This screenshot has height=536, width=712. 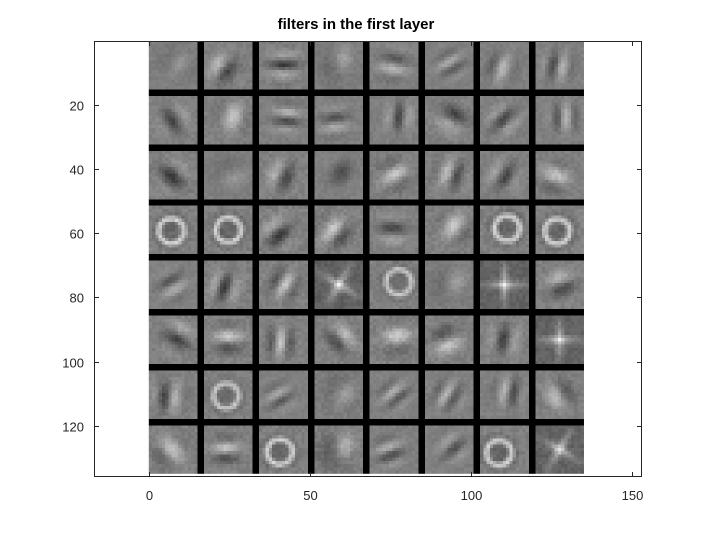 What do you see at coordinates (77, 170) in the screenshot?
I see `y-tick-label: 40` at bounding box center [77, 170].